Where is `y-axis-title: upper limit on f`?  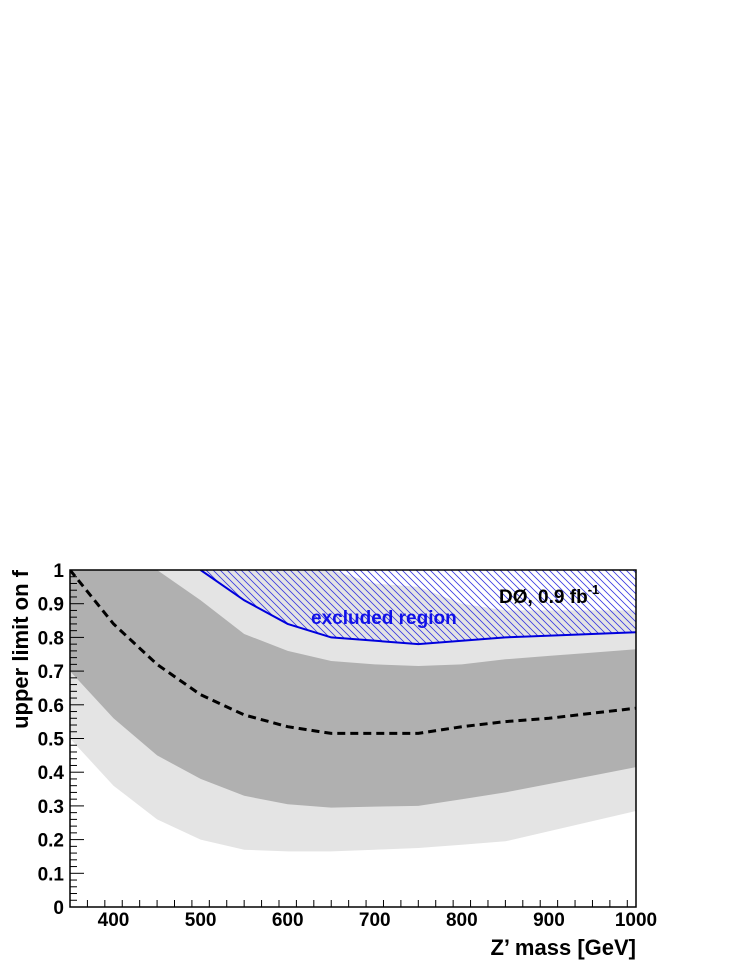
y-axis-title: upper limit on f is located at coordinates (20, 649).